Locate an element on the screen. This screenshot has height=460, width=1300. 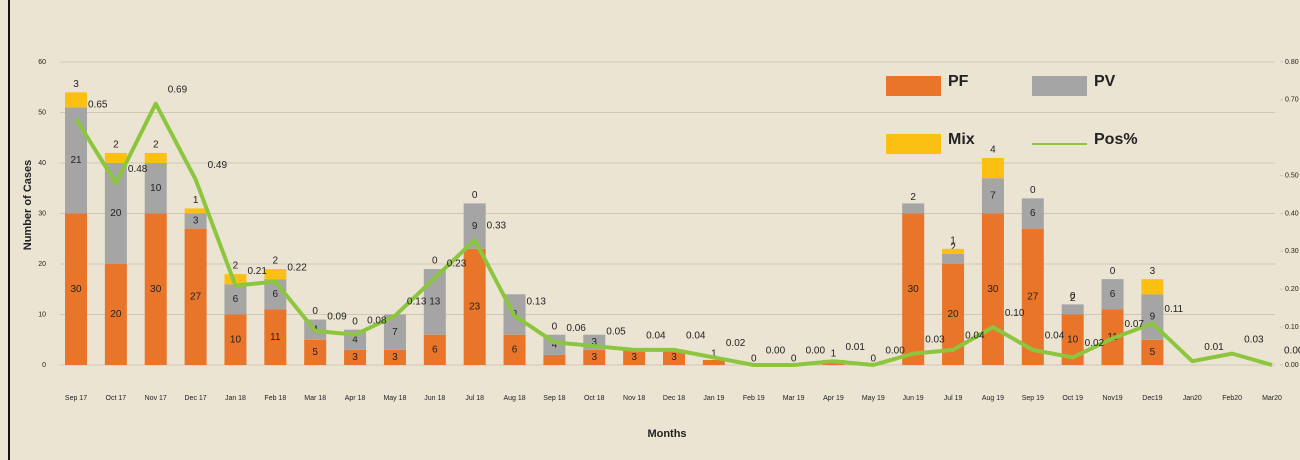
y2-tick-label: 0.30 is located at coordinates (1292, 251).